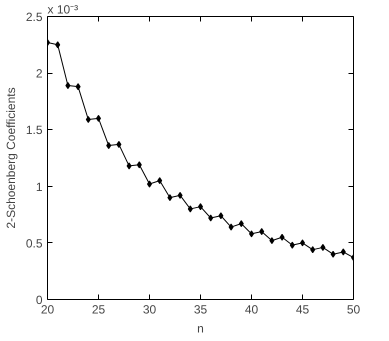 Image resolution: width=389 pixels, height=341 pixels. Describe the element at coordinates (11, 158) in the screenshot. I see `y-axis-title: 2-Schoenberg Coefficients` at that location.